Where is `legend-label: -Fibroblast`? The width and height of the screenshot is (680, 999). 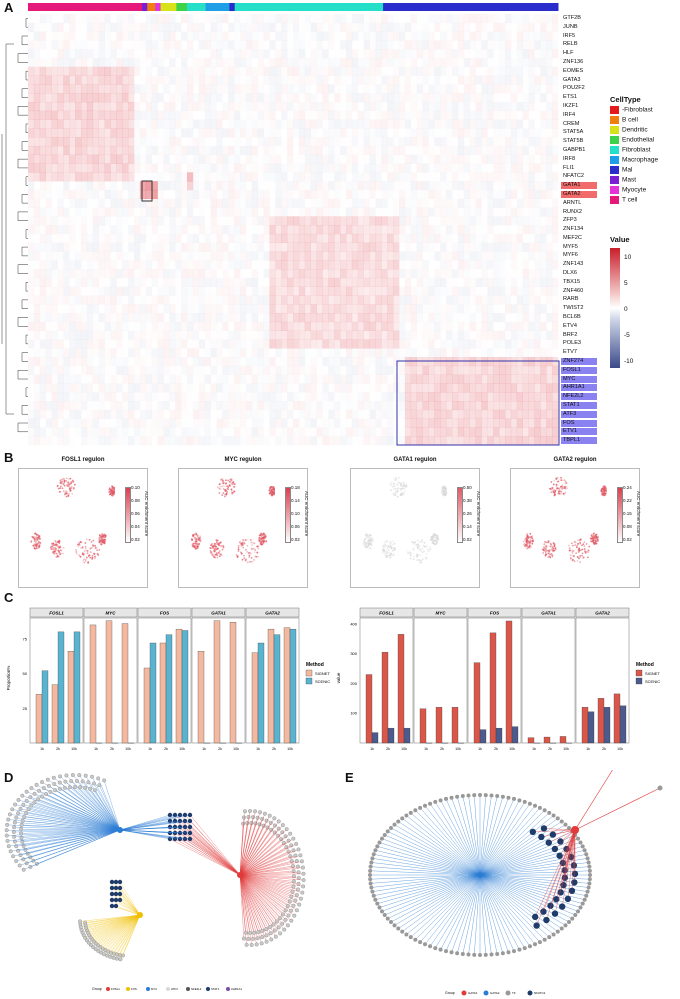
legend-label: -Fibroblast is located at coordinates (637, 110).